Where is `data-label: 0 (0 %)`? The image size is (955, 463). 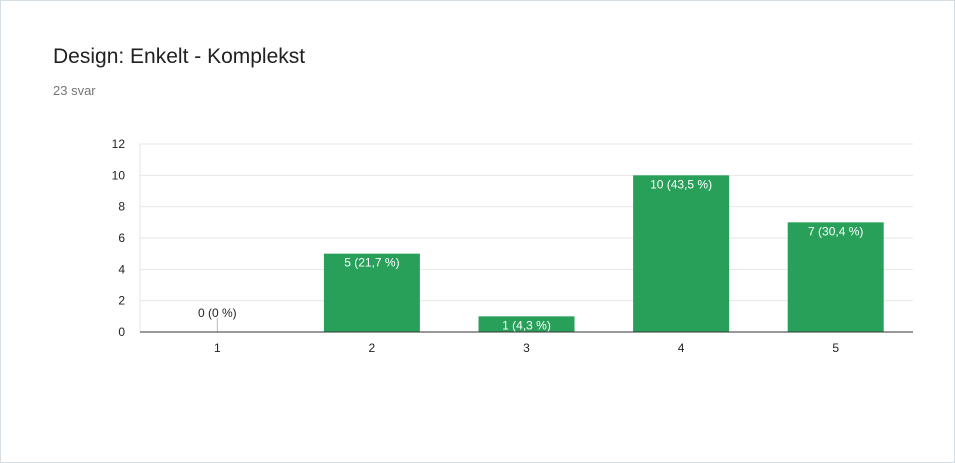
data-label: 0 (0 %) is located at coordinates (217, 313).